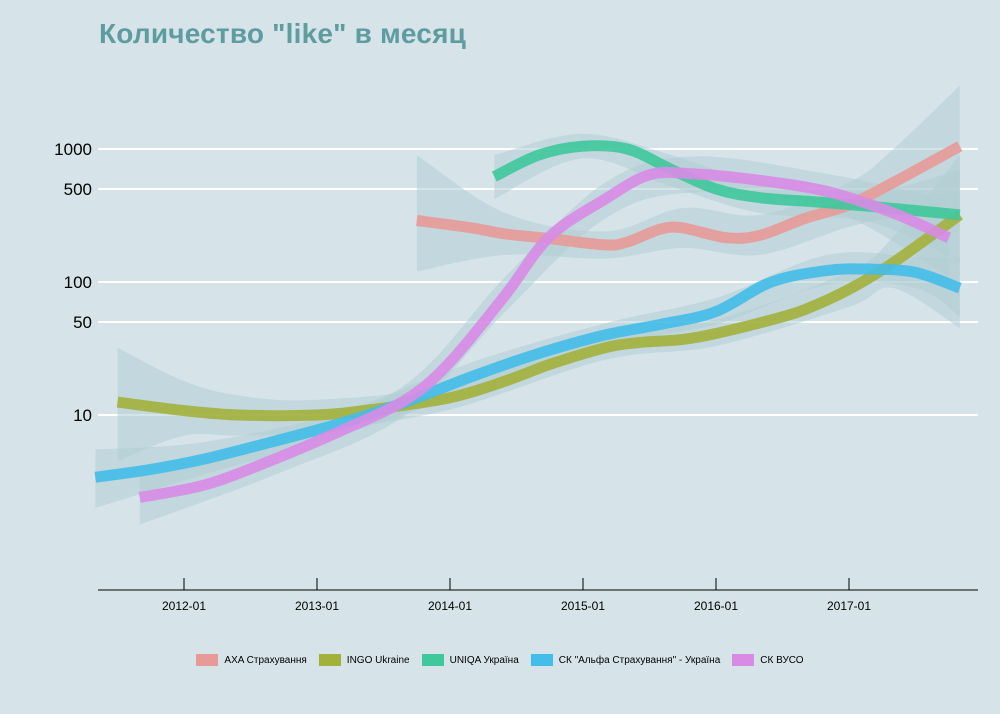 The height and width of the screenshot is (714, 1000). Describe the element at coordinates (583, 606) in the screenshot. I see `x-tick-label: 2015-01` at that location.